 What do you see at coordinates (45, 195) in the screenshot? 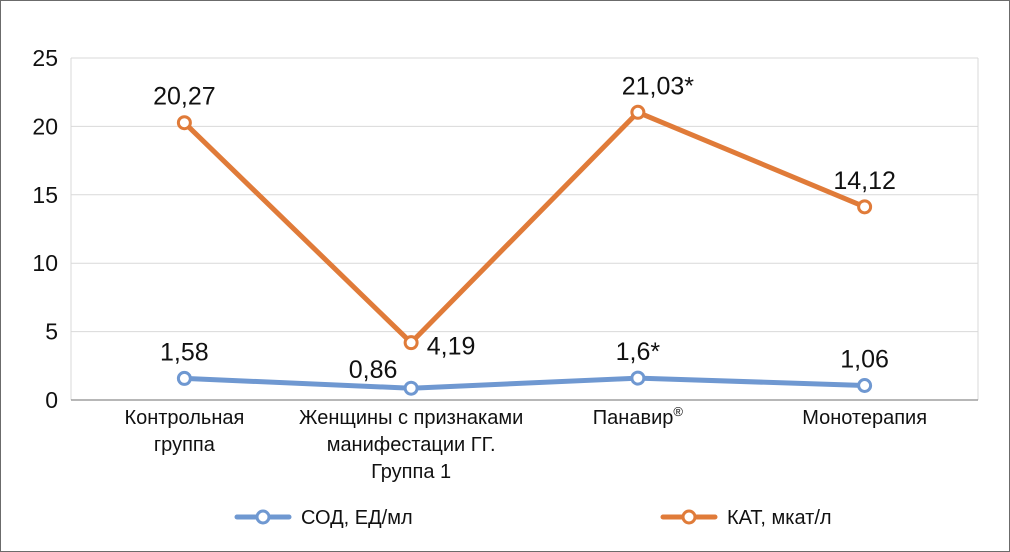
I see `y-tick-label: 15` at bounding box center [45, 195].